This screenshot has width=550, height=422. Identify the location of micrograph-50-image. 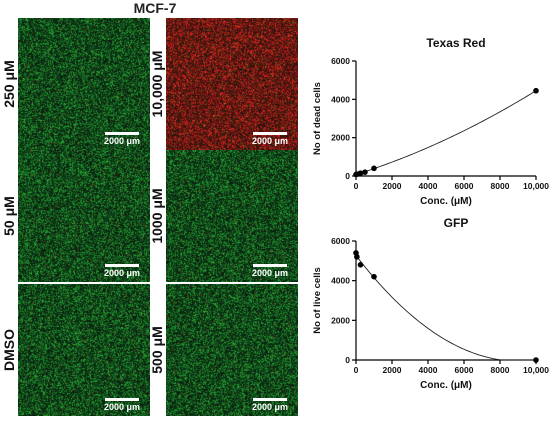
(84, 216).